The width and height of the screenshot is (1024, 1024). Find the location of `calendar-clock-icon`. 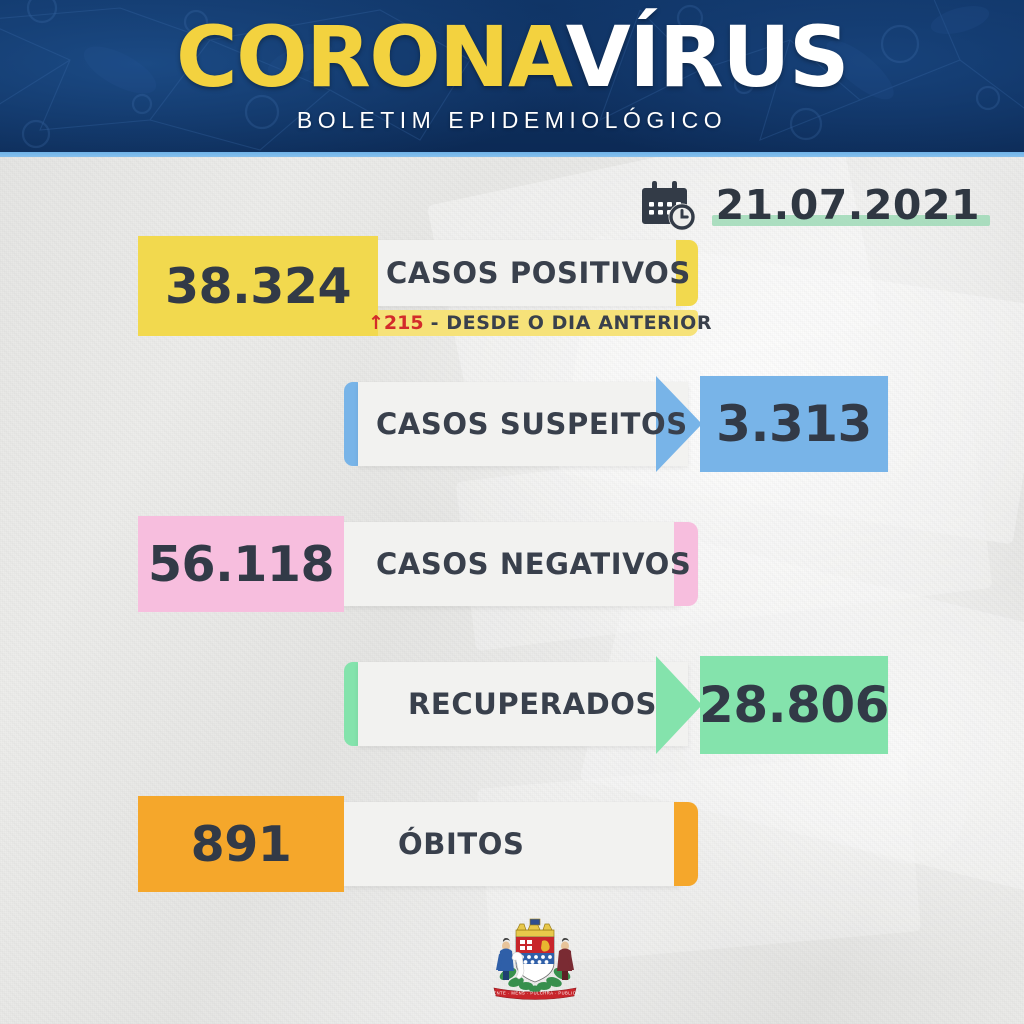

calendar-clock-icon is located at coordinates (668, 206).